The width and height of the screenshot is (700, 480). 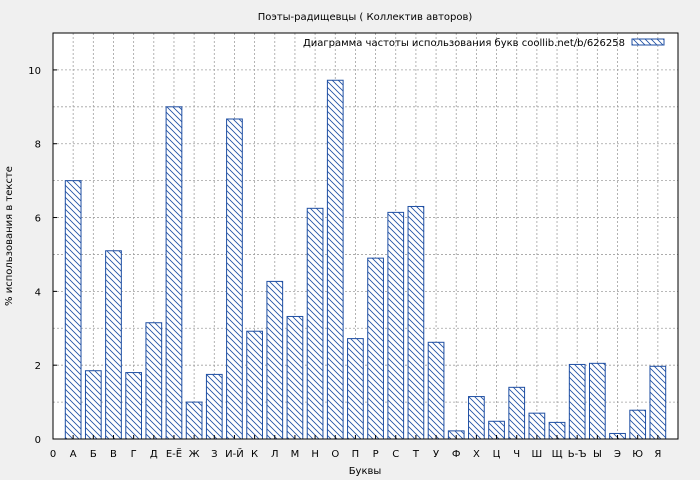 I want to click on y-tick-label: 6, so click(x=38, y=219).